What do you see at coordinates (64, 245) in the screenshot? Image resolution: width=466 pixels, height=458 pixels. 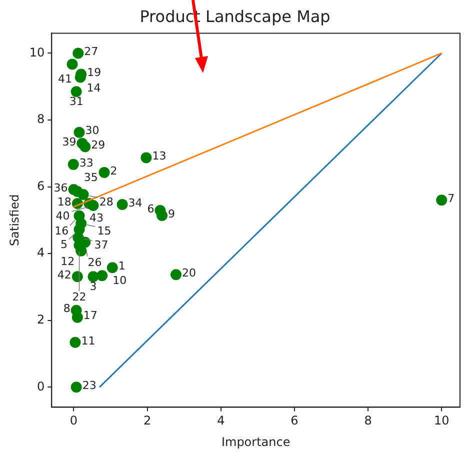 I see `annotation: 5` at bounding box center [64, 245].